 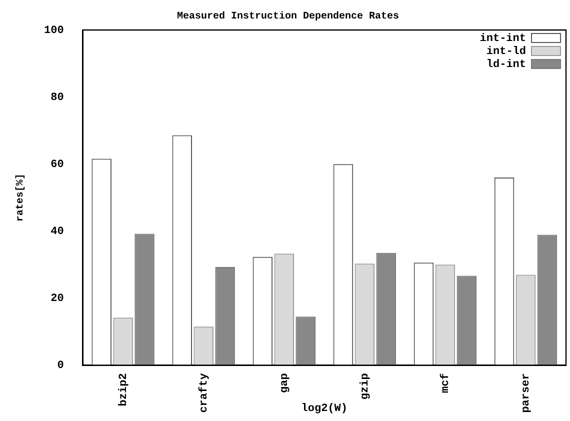 I want to click on legend-label: int-int, so click(x=503, y=38).